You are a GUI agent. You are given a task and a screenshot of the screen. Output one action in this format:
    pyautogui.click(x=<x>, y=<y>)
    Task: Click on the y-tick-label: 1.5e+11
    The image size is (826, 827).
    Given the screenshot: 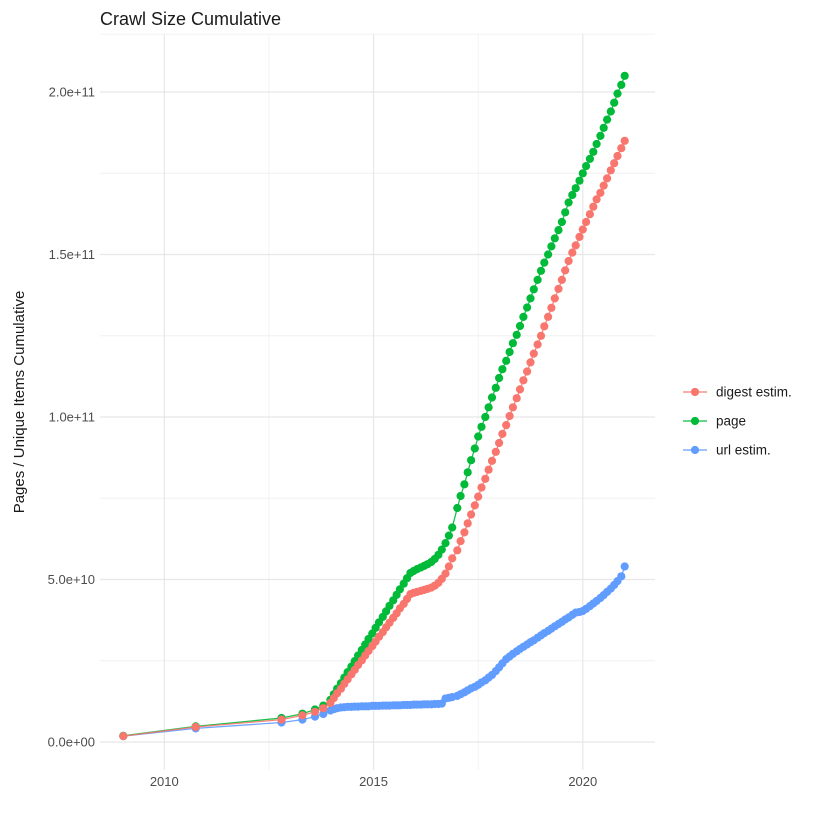 What is the action you would take?
    pyautogui.click(x=72, y=254)
    